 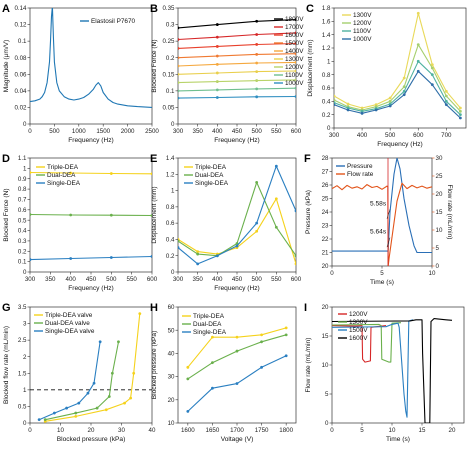 What do you see at coordinates (22, 158) in the screenshot?
I see `y-tick-label: 1.1` at bounding box center [22, 158].